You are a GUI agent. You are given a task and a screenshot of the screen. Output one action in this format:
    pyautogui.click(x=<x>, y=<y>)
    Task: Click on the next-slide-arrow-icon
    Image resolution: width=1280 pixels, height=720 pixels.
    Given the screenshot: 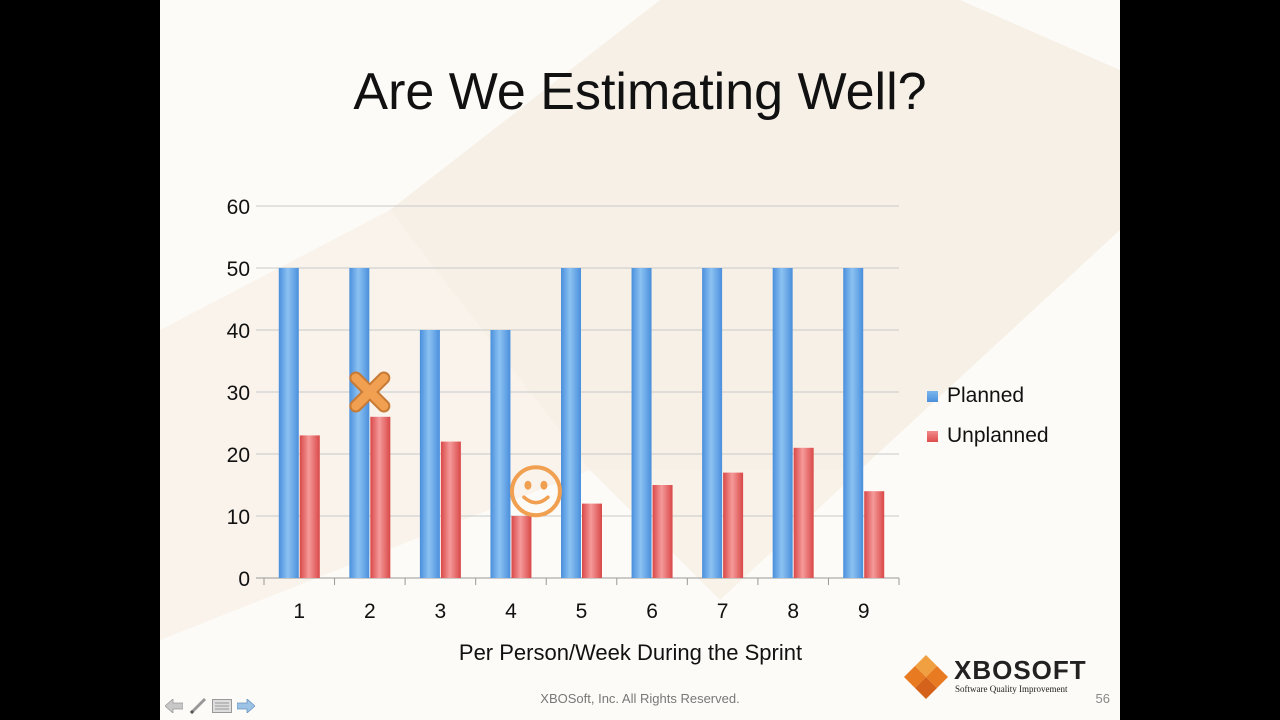 What is the action you would take?
    pyautogui.click(x=246, y=706)
    